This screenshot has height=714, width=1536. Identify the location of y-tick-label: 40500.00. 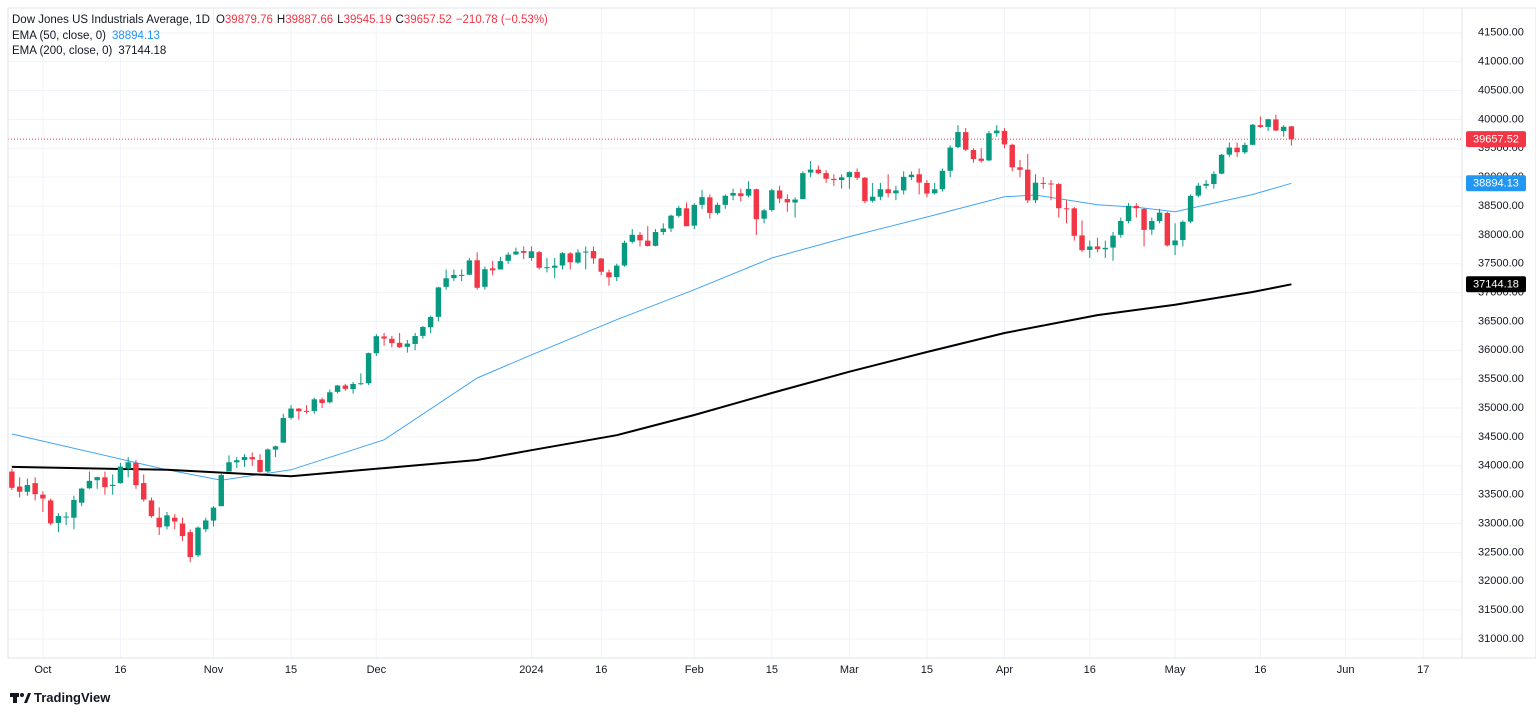
(1501, 90).